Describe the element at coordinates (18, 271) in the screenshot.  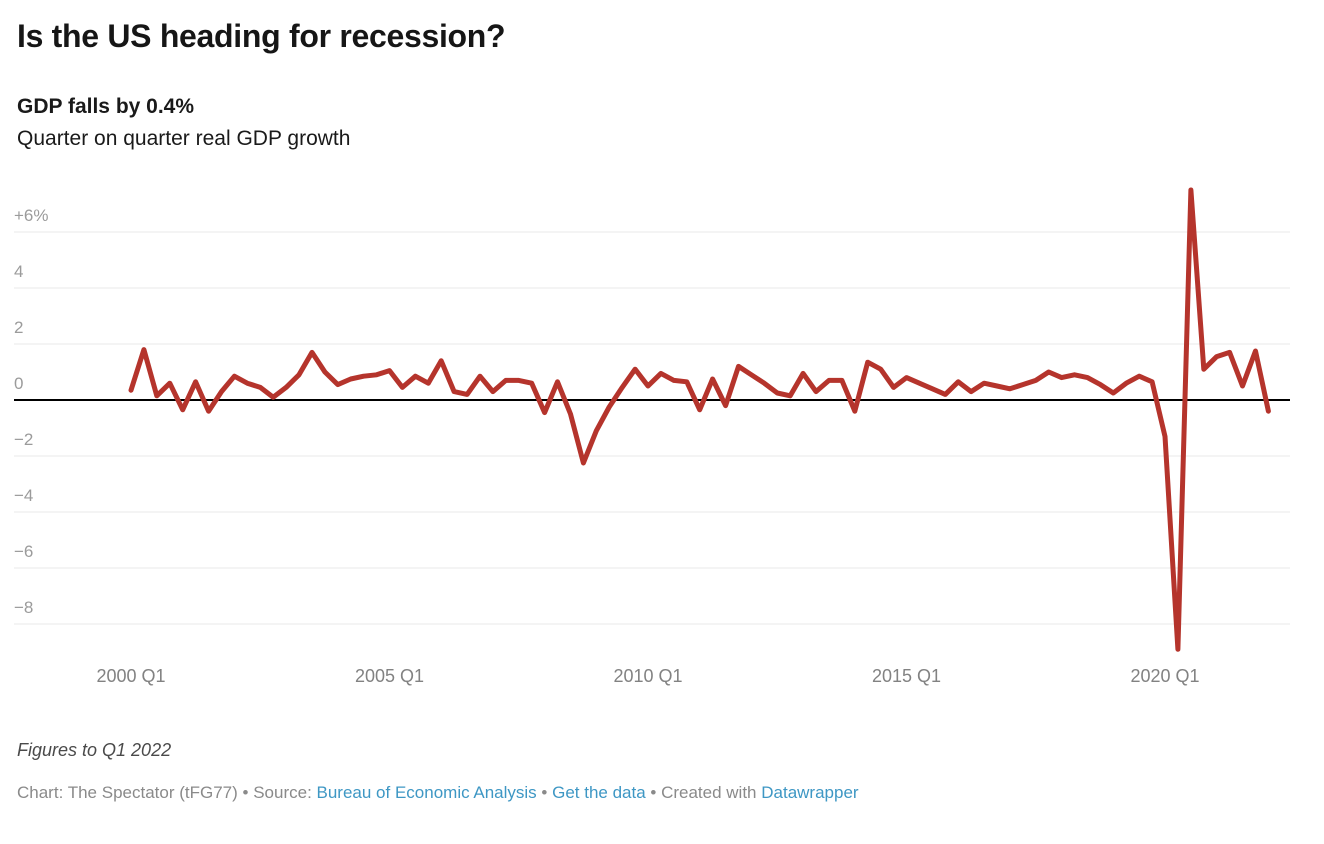
I see `y-axis-label: 4` at that location.